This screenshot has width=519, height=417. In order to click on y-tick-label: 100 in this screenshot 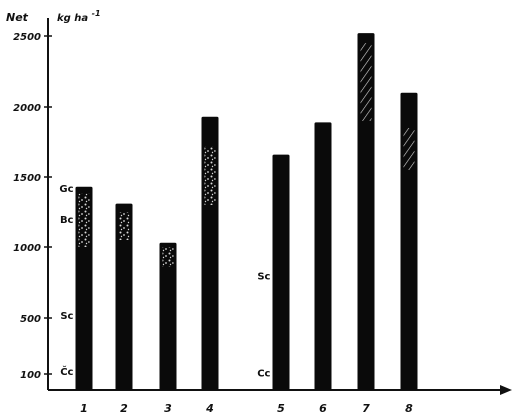, I will do `click(30, 375)`.